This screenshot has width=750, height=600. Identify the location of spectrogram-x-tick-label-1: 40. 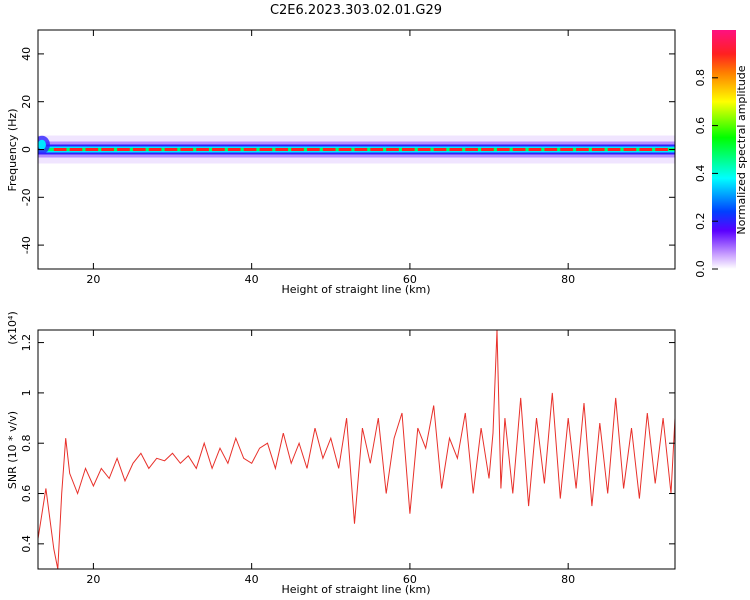
(252, 279).